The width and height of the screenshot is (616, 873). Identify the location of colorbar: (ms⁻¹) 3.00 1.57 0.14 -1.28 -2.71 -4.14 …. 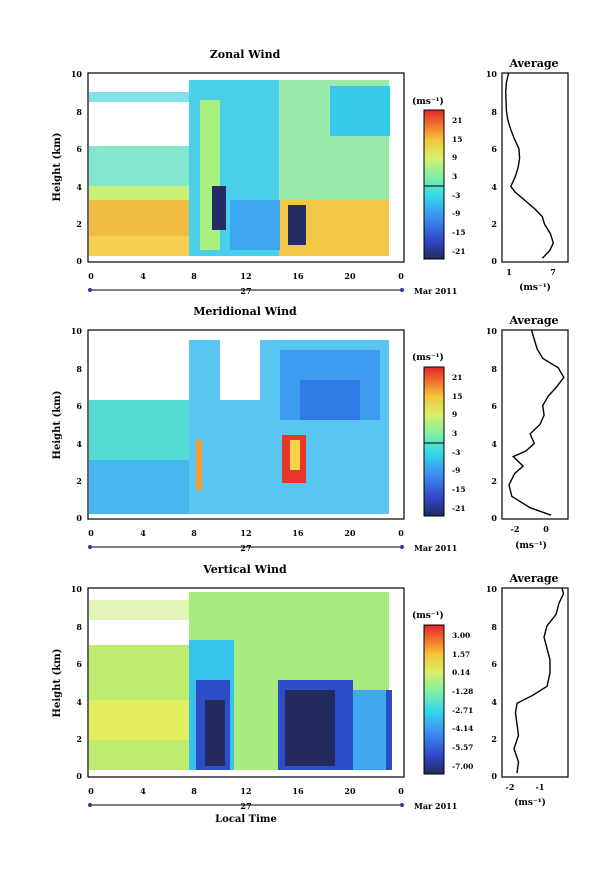
(442, 692).